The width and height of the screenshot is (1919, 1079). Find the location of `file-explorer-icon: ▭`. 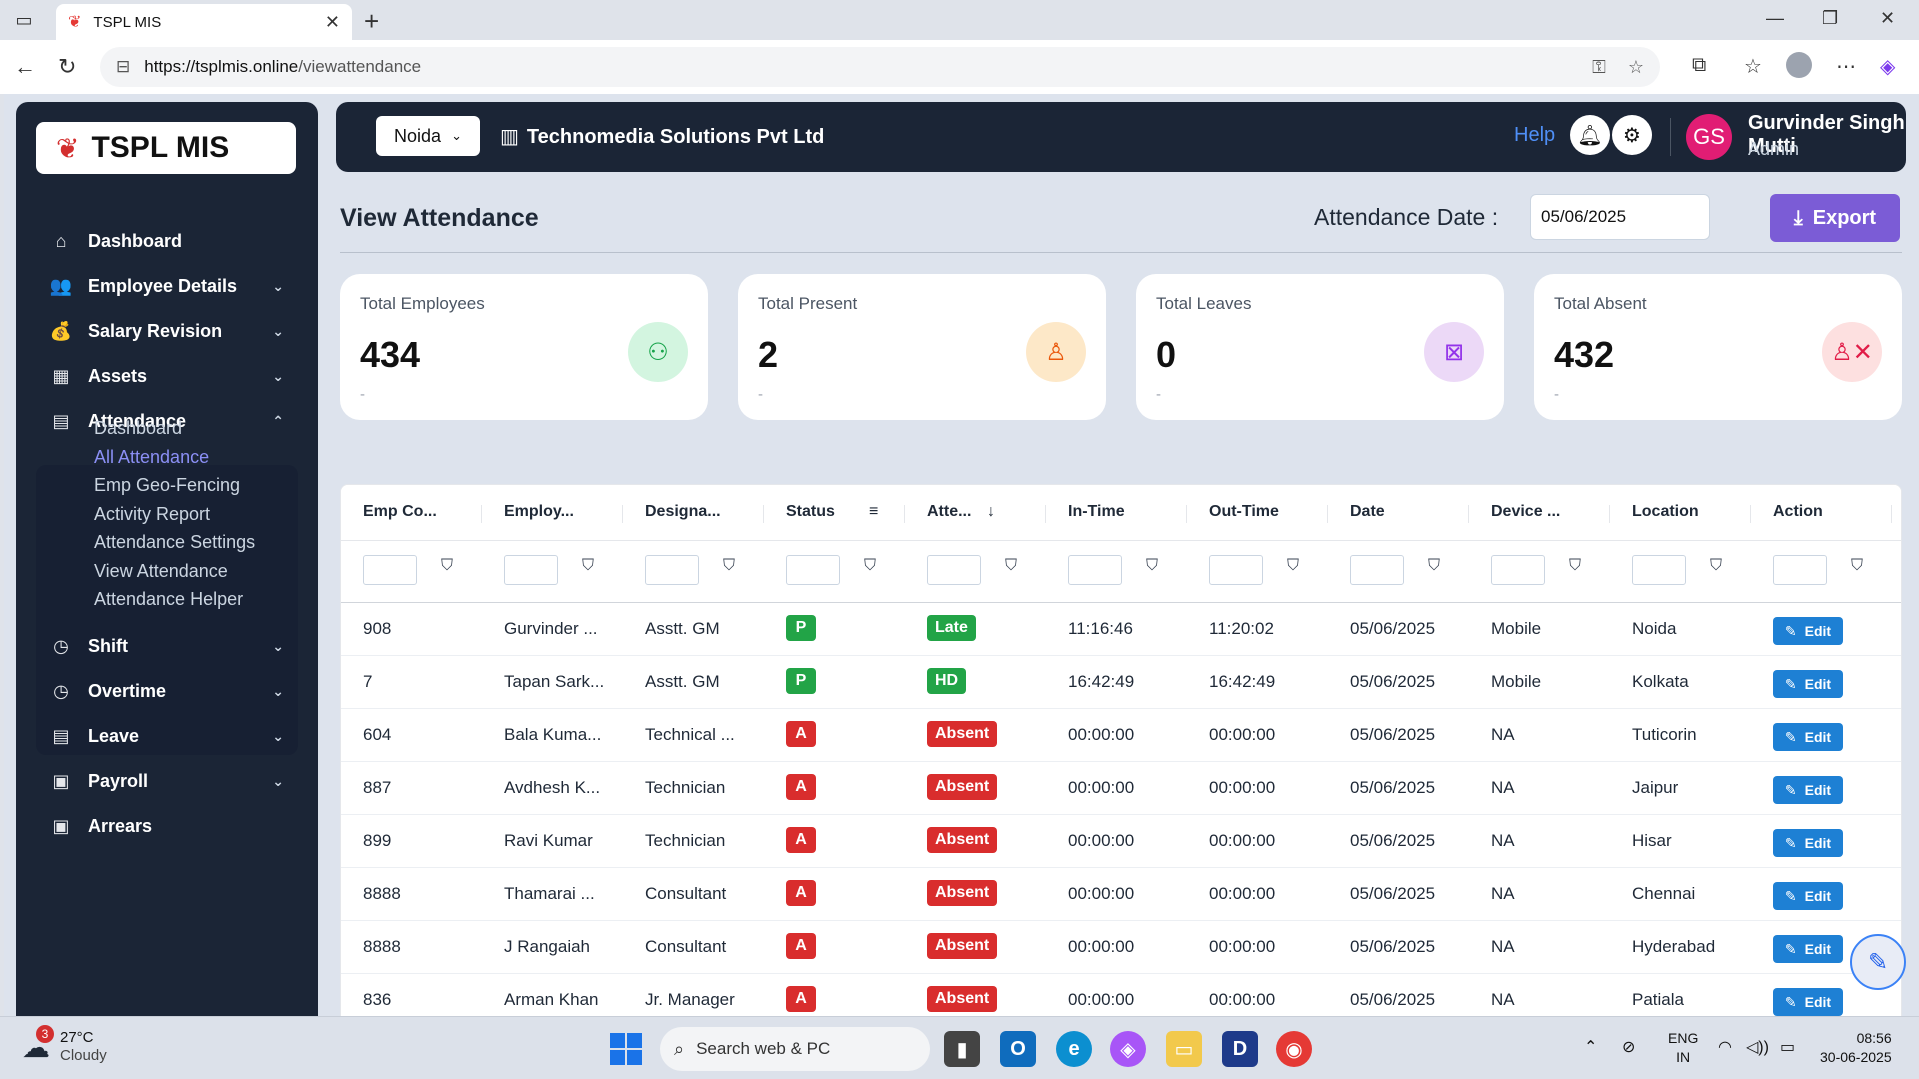

file-explorer-icon: ▭ is located at coordinates (1184, 1049).